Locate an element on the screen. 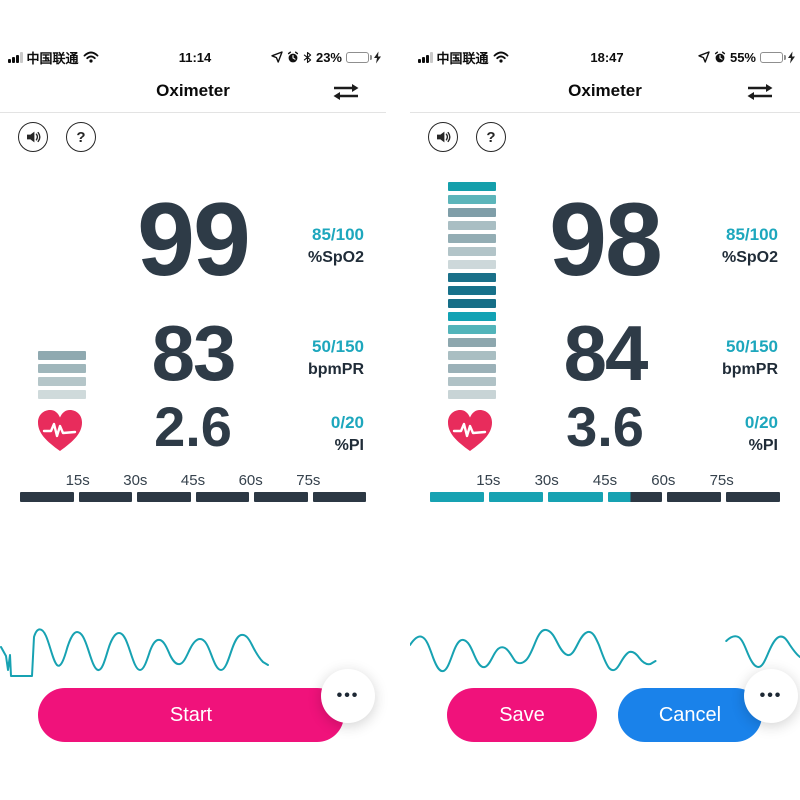 The height and width of the screenshot is (800, 800). status-bar: 中国联通 11:14 2 is located at coordinates (195, 57).